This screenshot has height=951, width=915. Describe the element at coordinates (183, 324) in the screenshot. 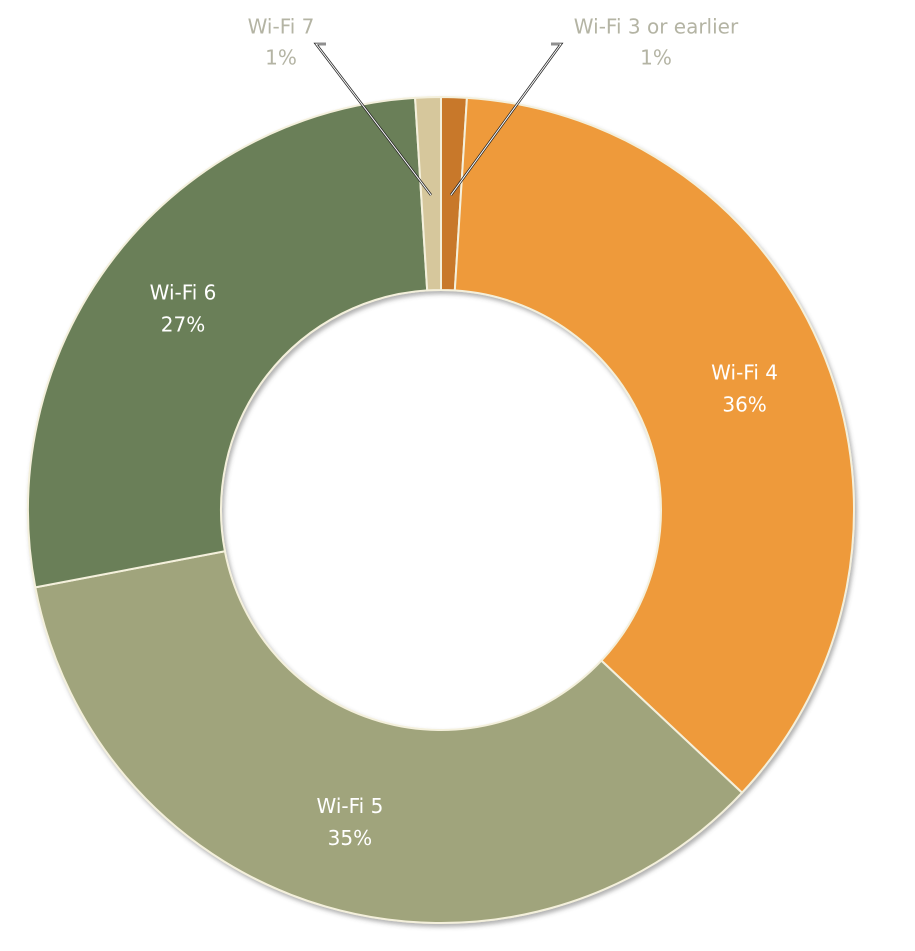

I see `value-label: 27%` at that location.